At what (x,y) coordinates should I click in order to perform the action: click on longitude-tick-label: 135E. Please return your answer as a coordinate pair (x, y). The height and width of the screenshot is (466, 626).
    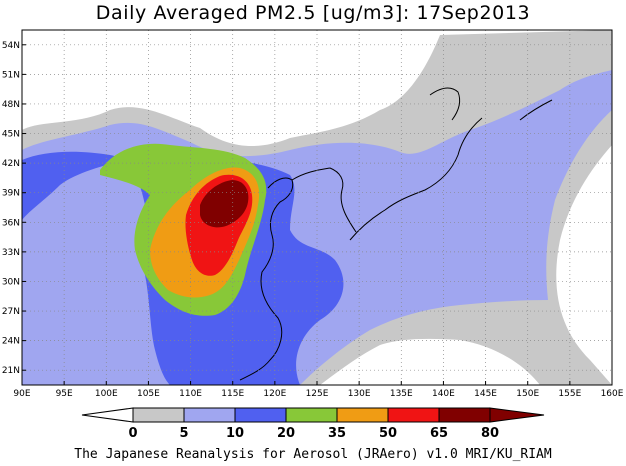
    Looking at the image, I should click on (401, 394).